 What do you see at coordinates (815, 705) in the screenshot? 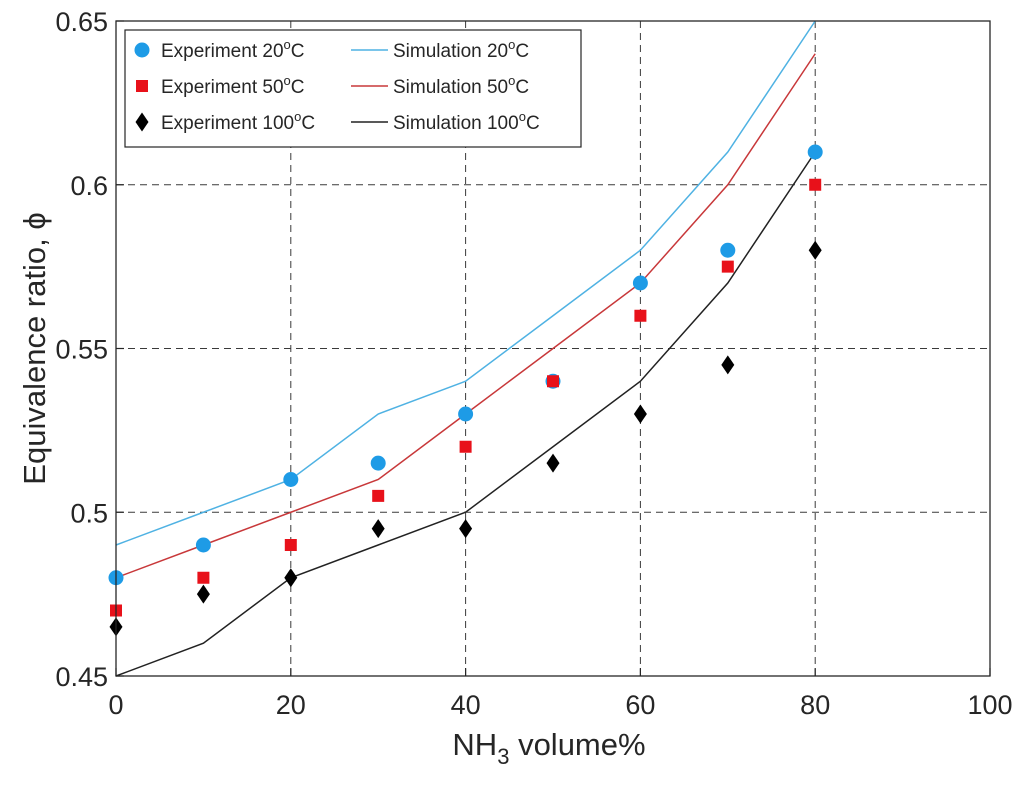
I see `x-tick-label: 80` at bounding box center [815, 705].